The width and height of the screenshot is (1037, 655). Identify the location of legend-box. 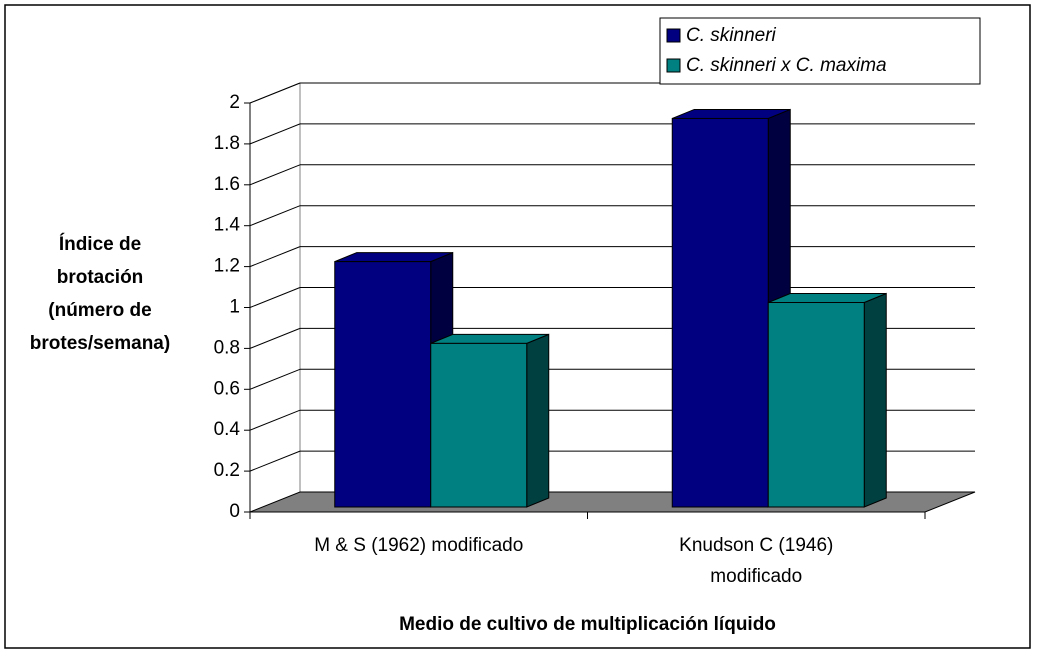
(820, 51).